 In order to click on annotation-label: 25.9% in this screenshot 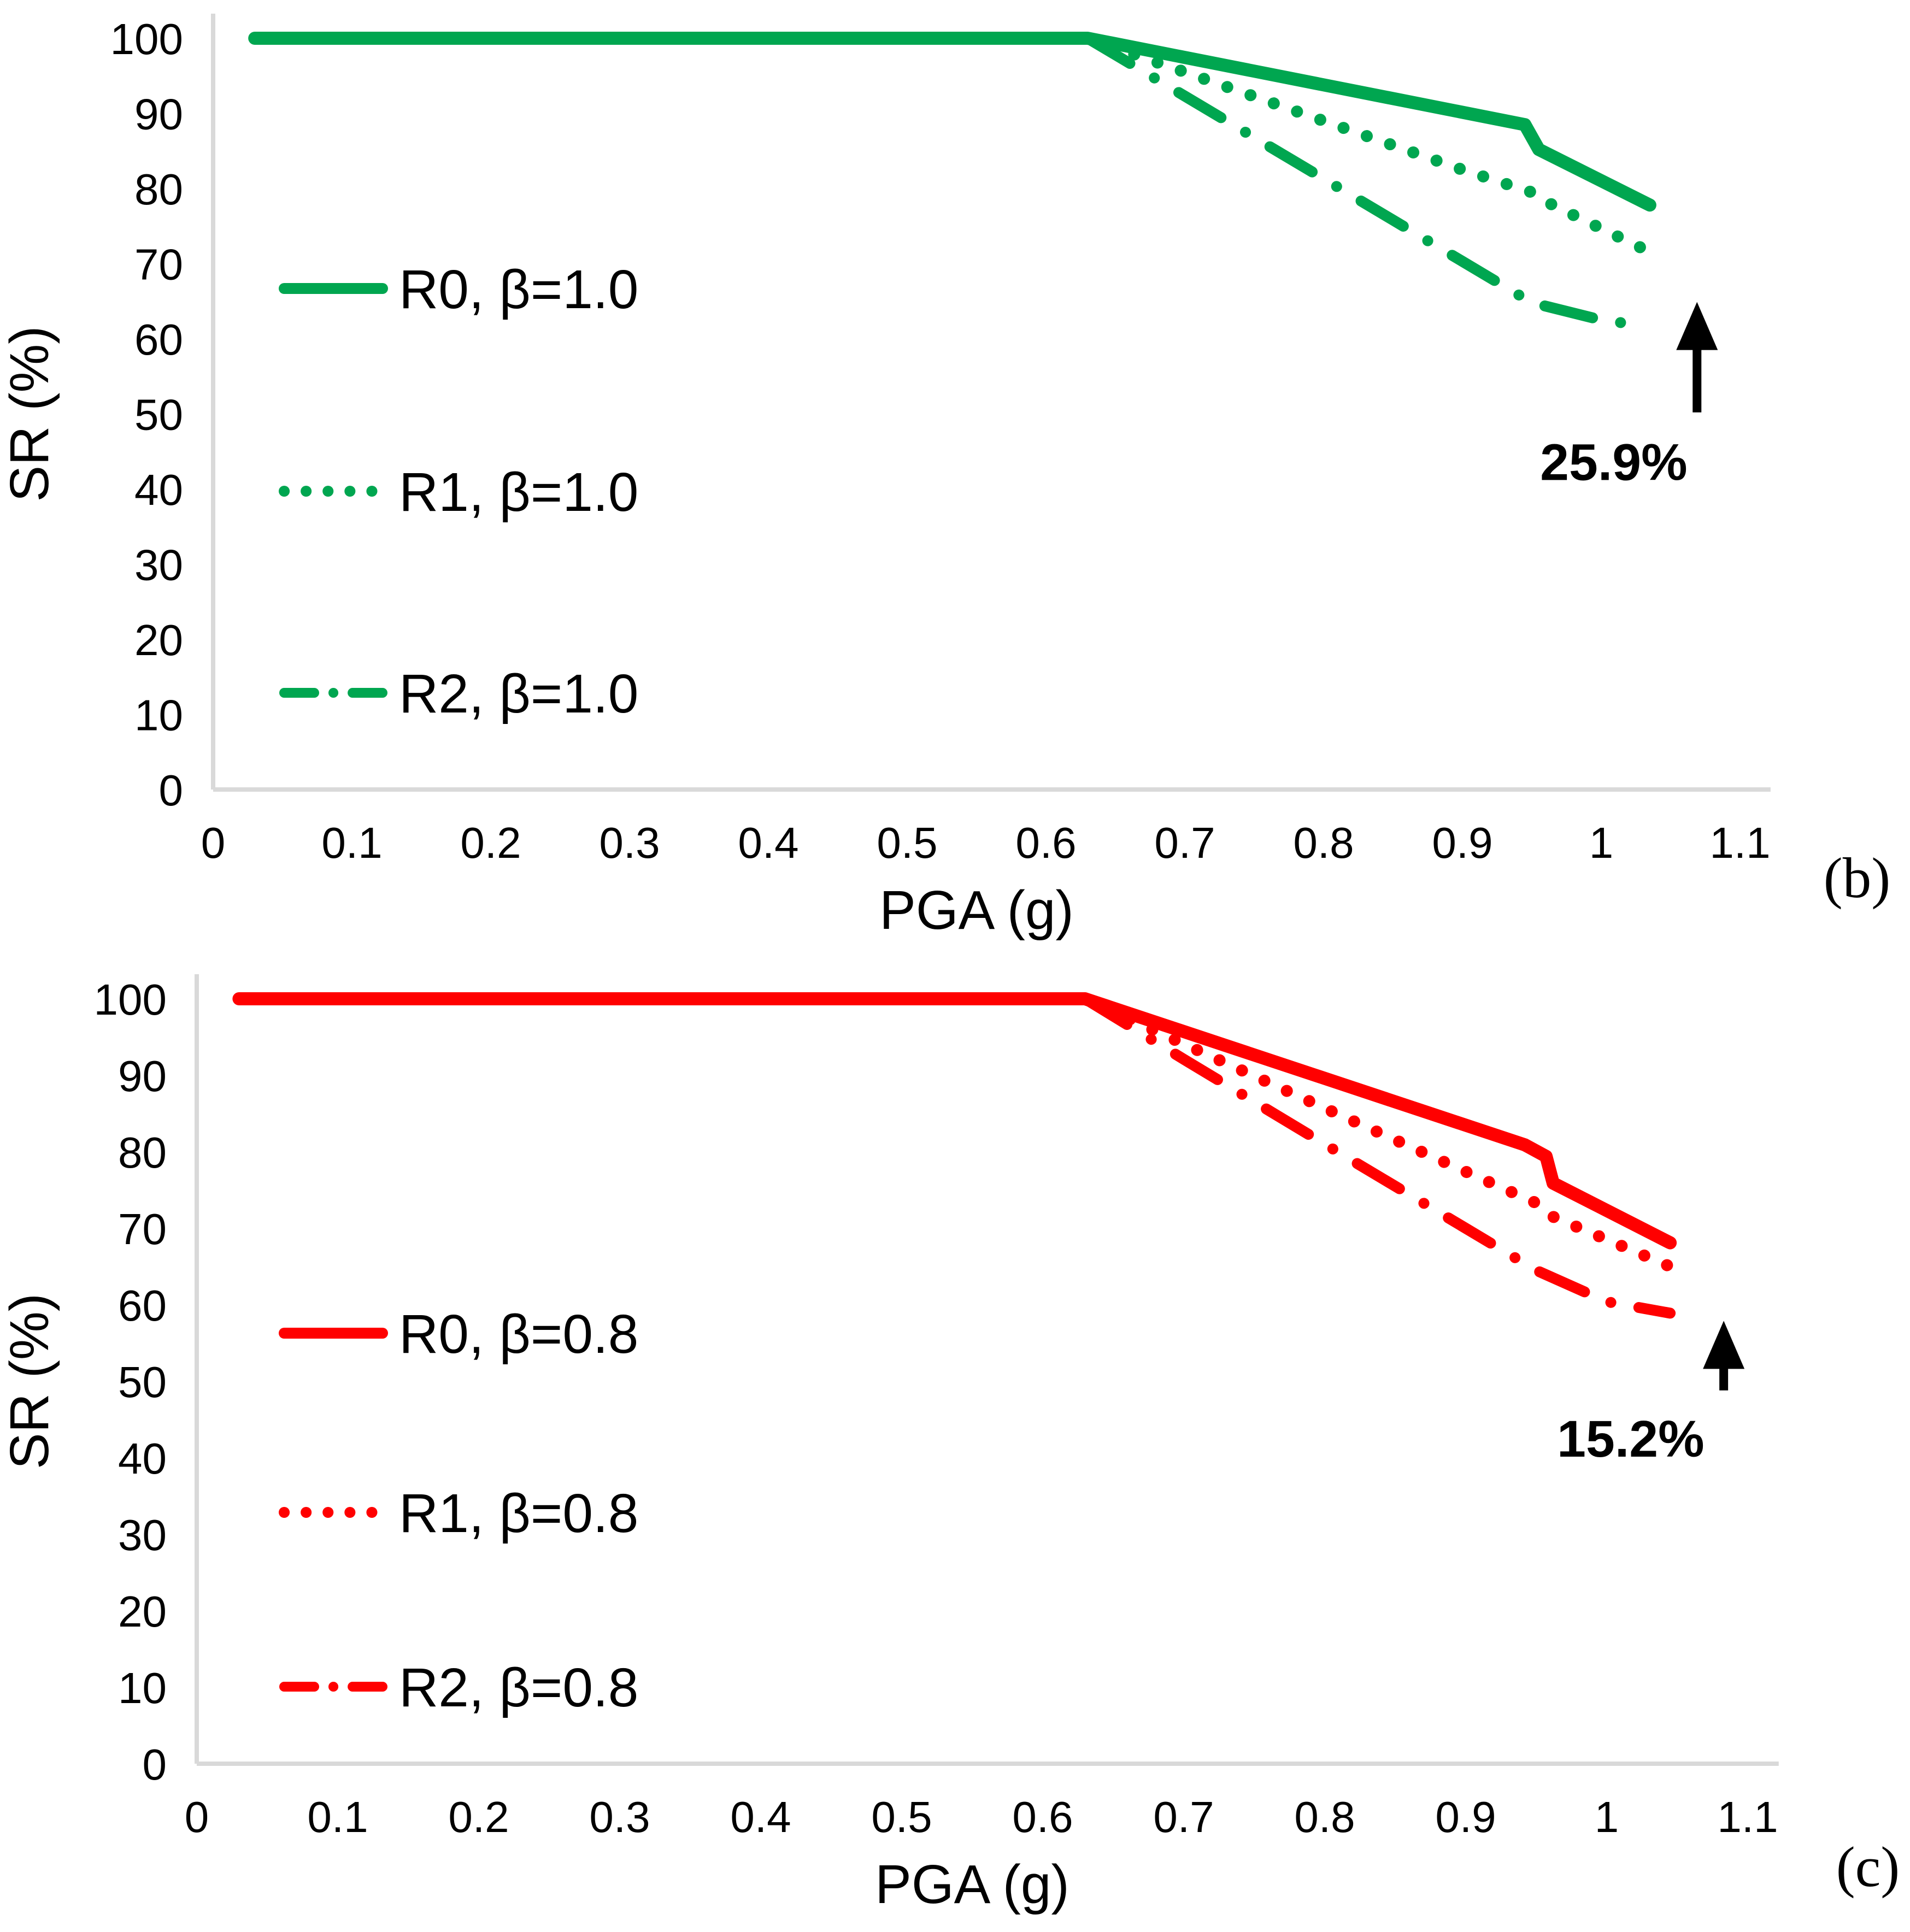, I will do `click(1613, 463)`.